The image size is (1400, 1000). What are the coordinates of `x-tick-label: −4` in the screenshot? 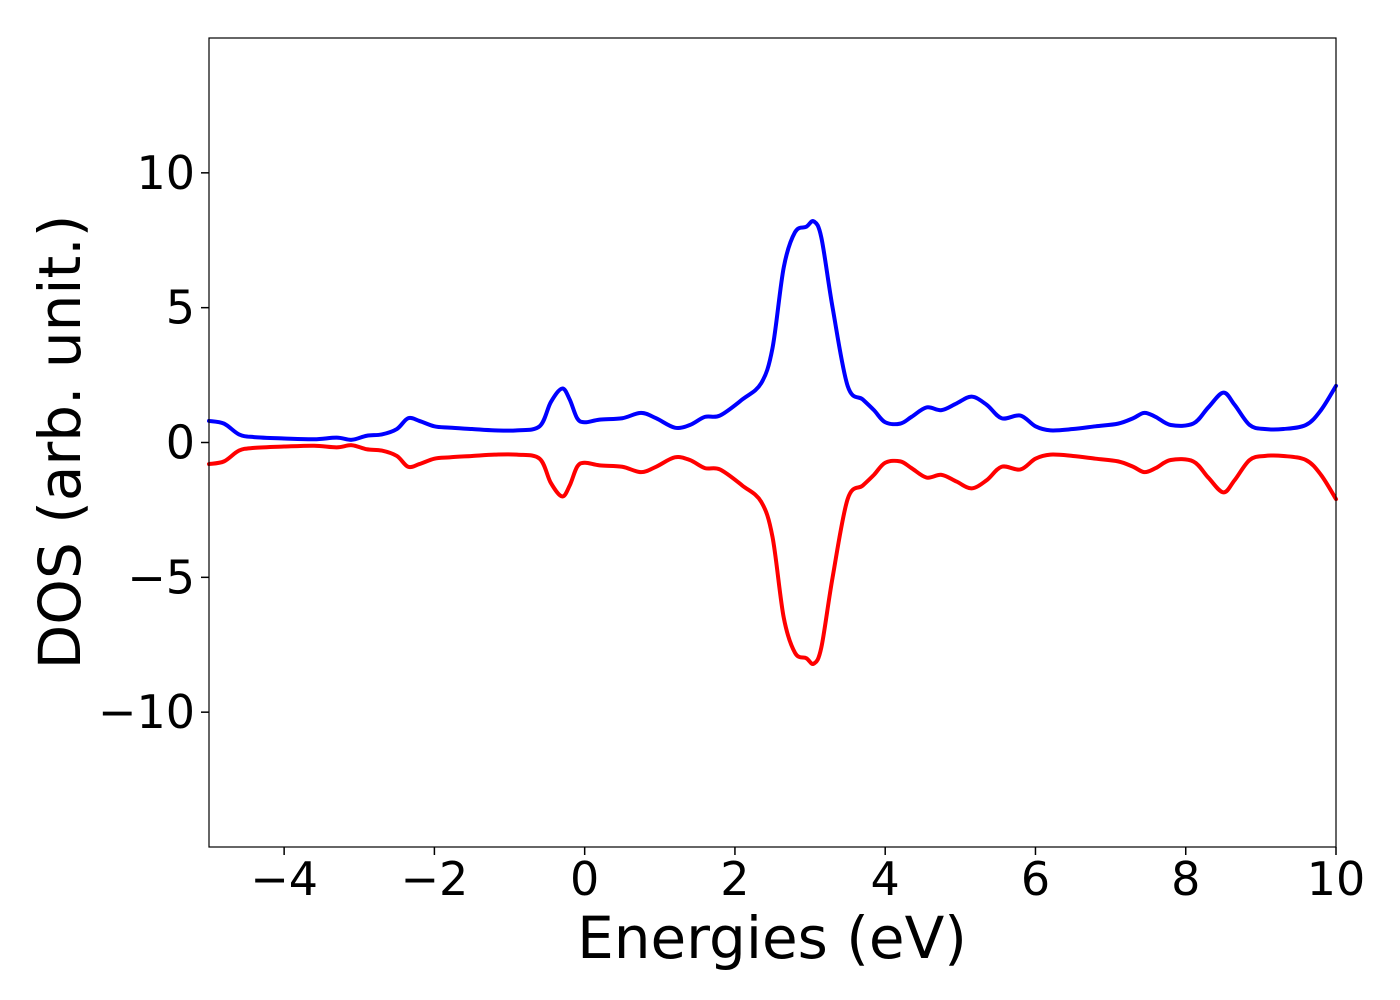 It's located at (284, 879).